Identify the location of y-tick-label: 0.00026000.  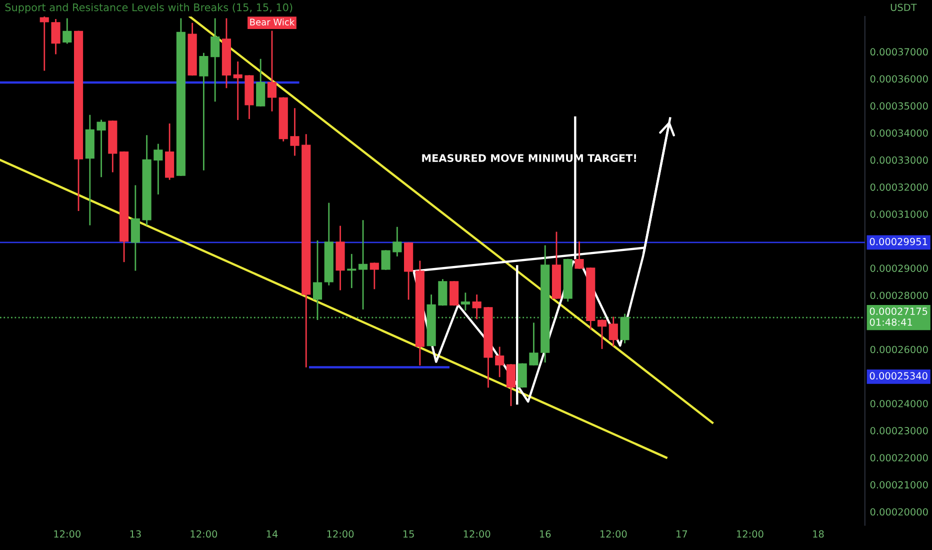
(899, 350).